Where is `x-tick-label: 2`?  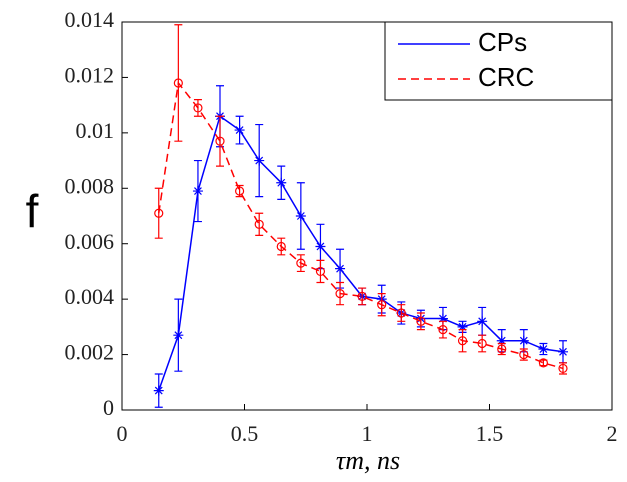 x-tick-label: 2 is located at coordinates (612, 433).